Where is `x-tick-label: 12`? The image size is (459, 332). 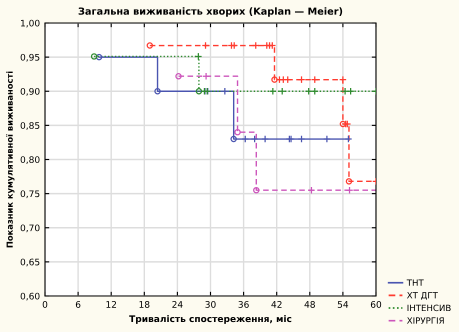 x-tick-label: 12 is located at coordinates (111, 304).